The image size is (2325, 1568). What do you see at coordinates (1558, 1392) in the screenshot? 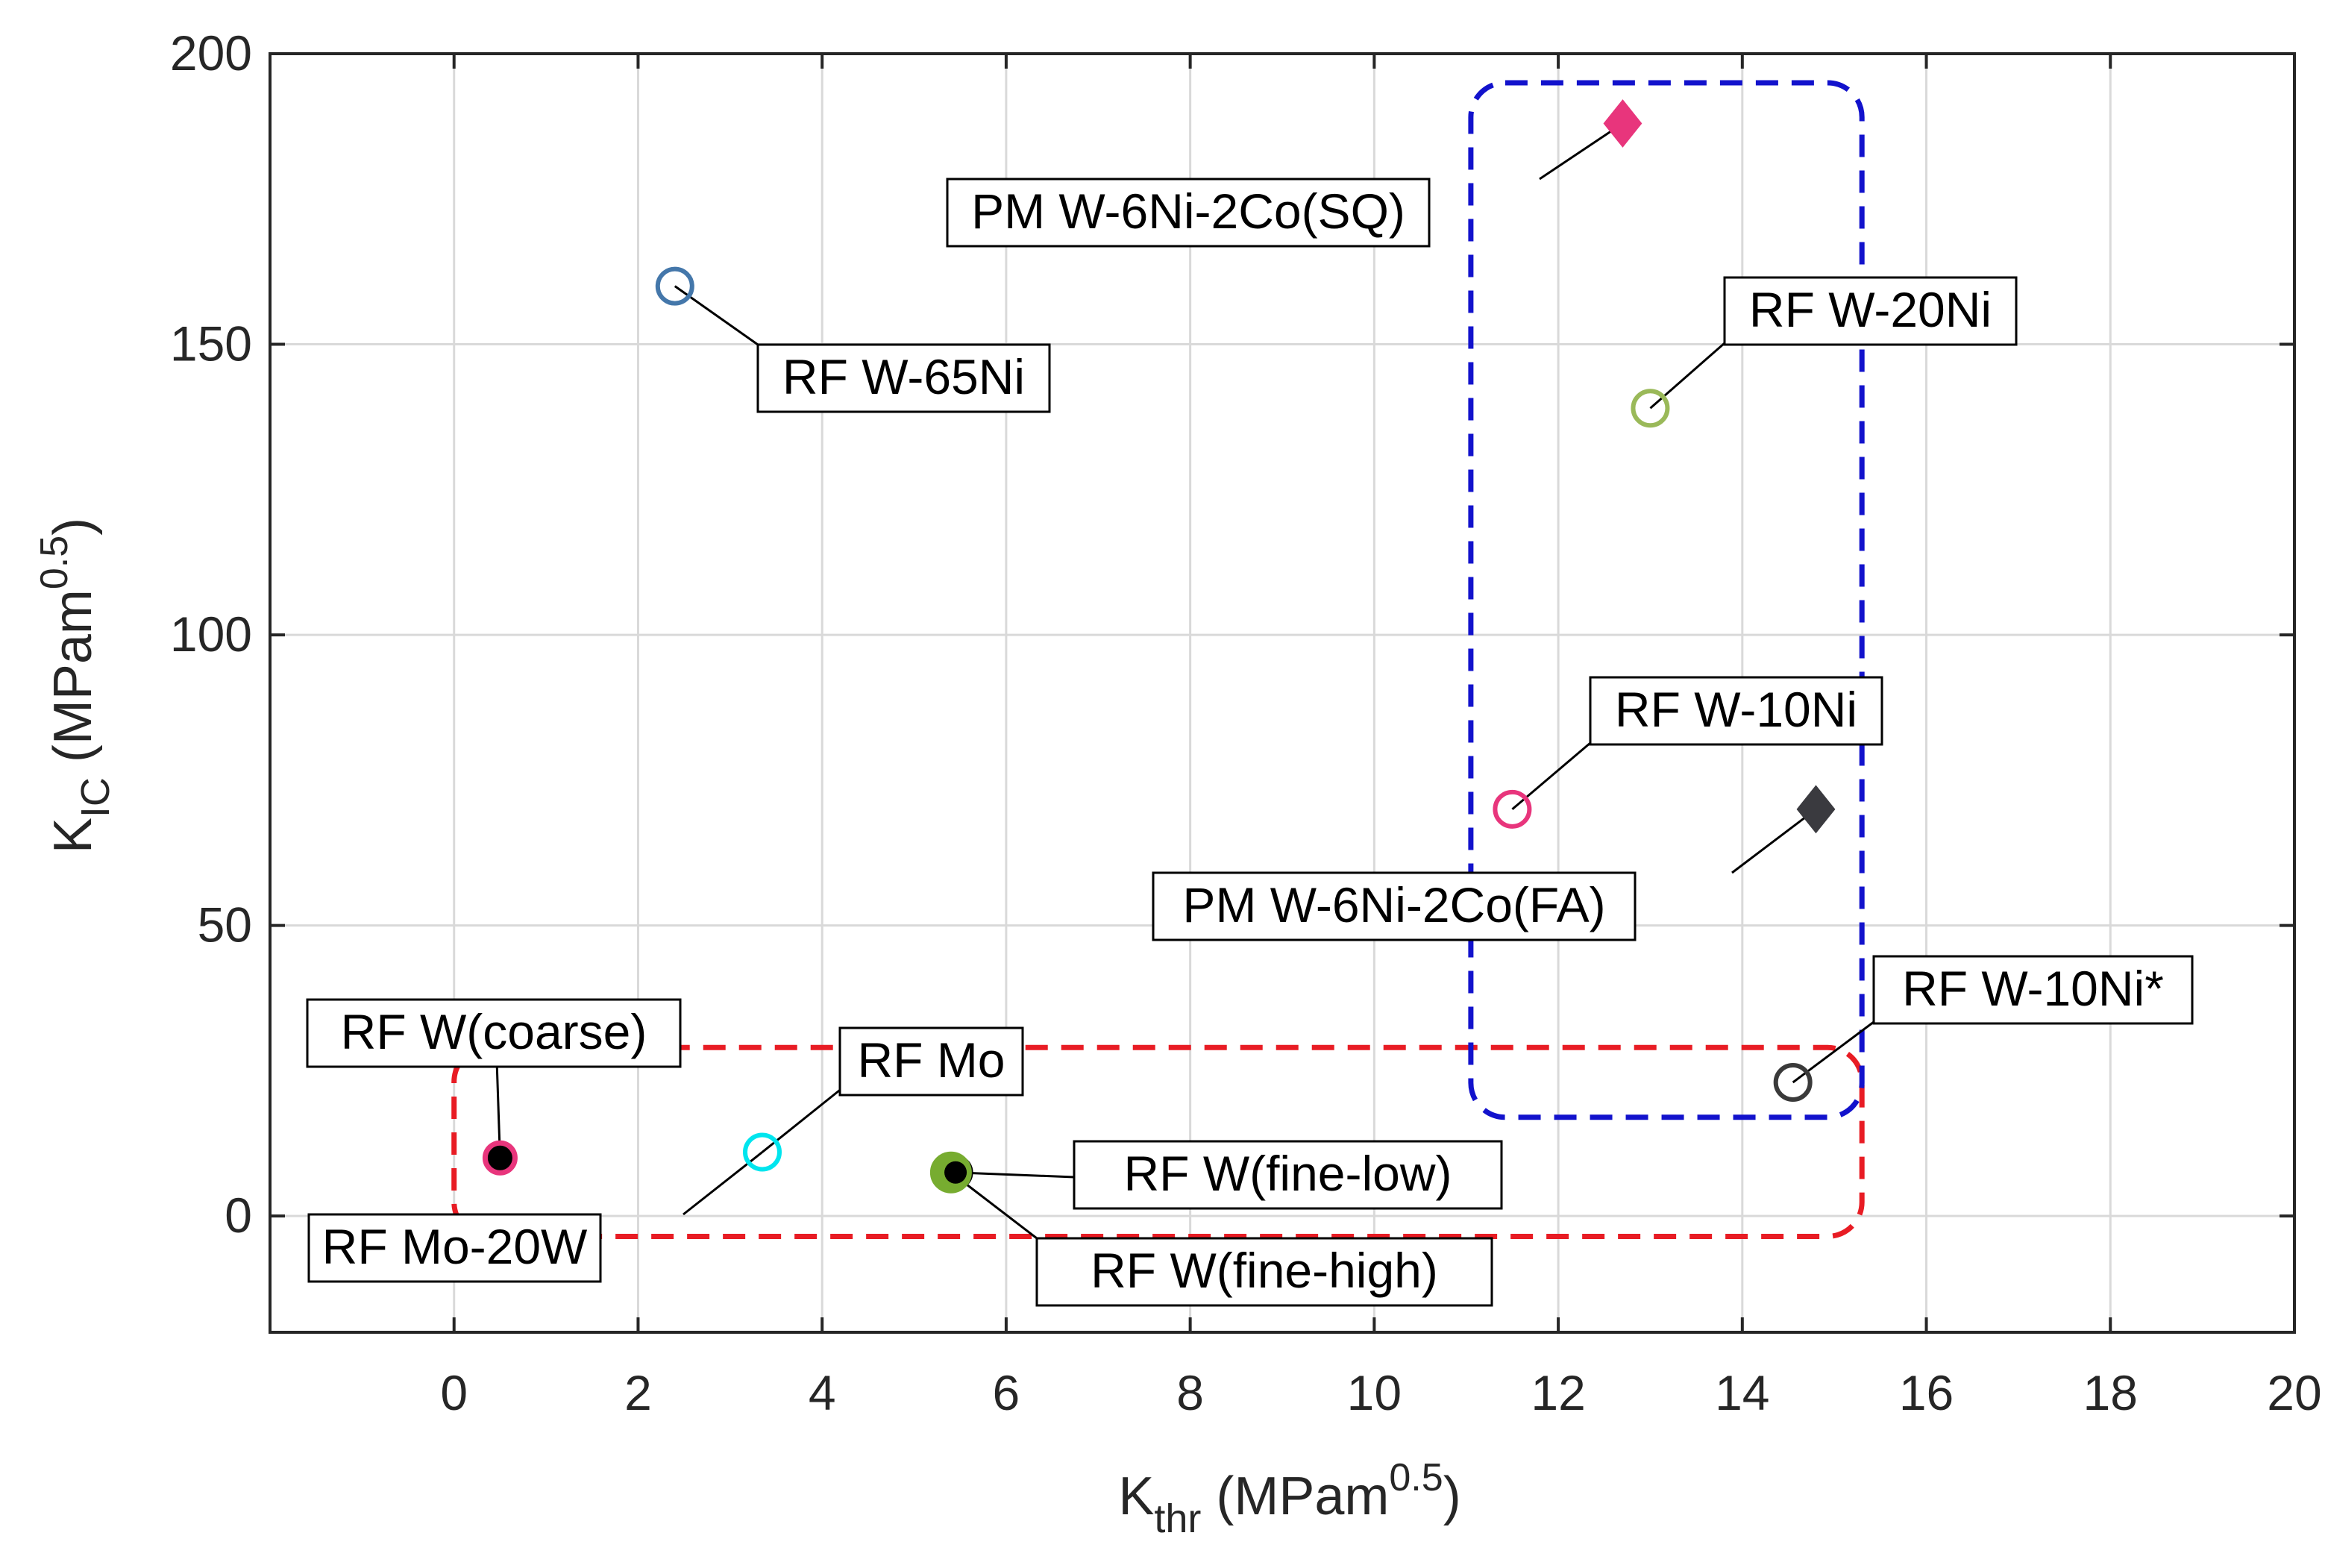
I see `x-tick-label: 12` at bounding box center [1558, 1392].